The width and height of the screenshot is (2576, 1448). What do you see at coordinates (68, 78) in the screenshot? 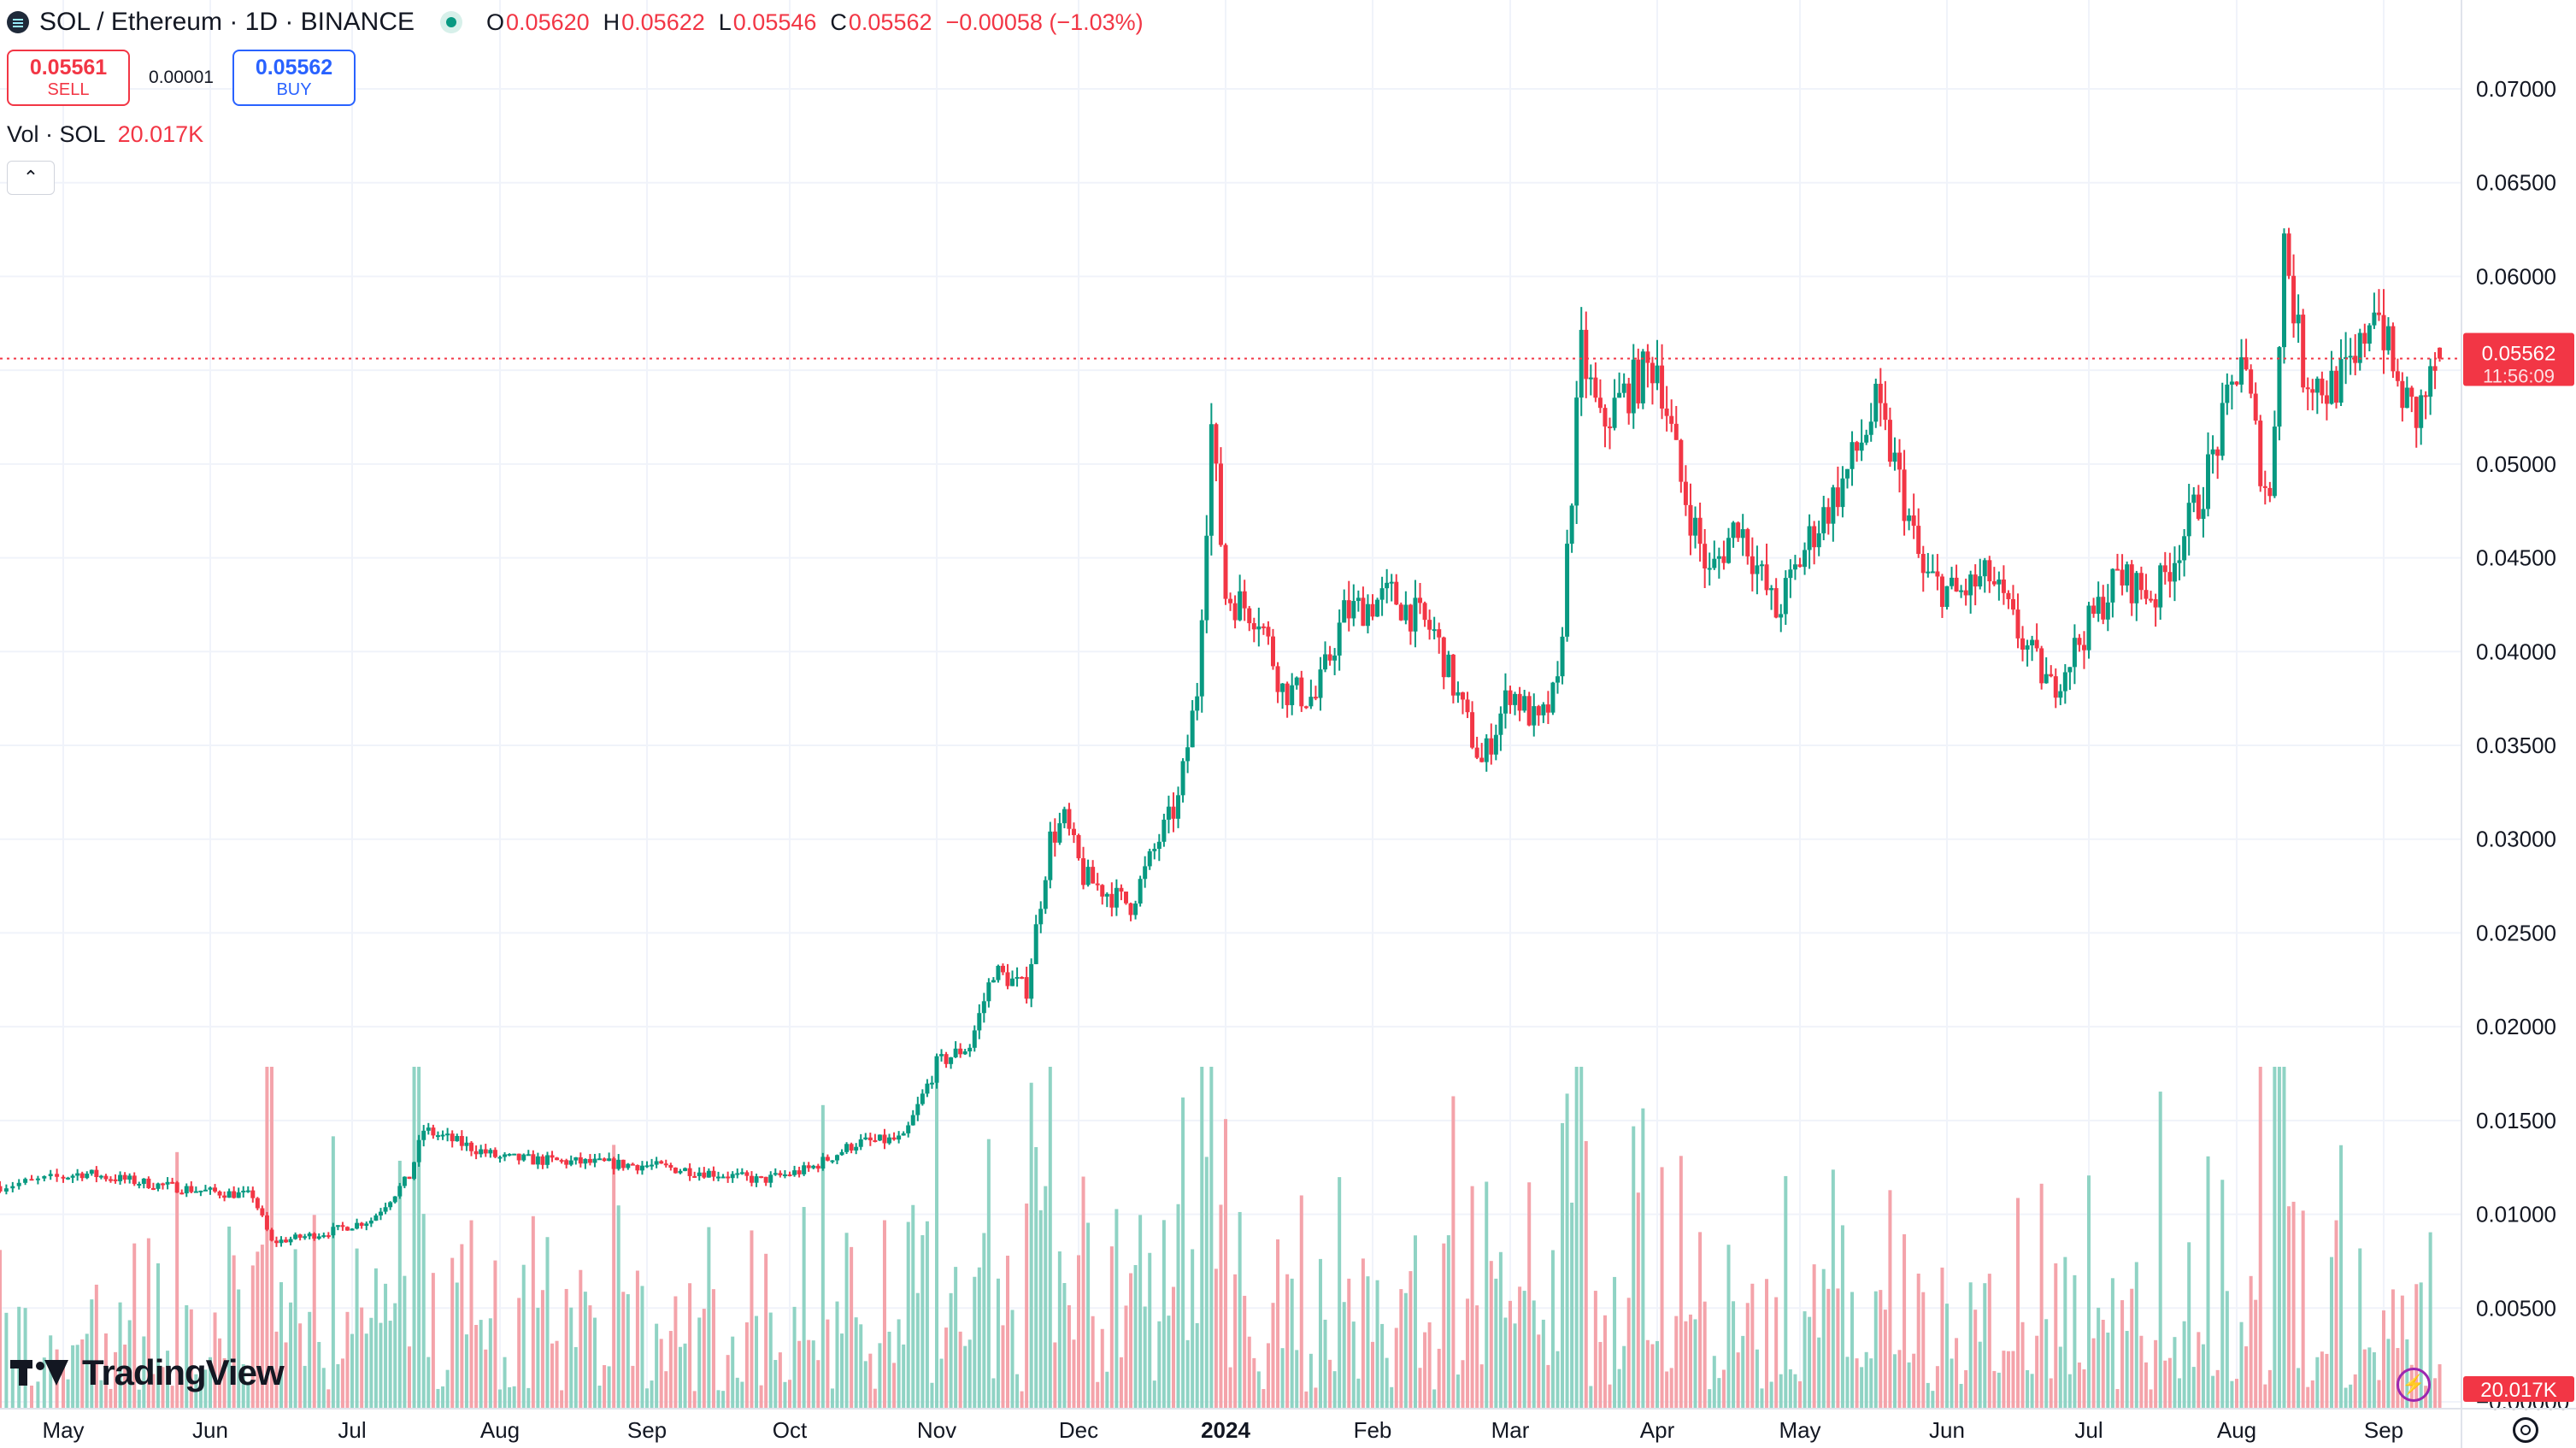
I see `sell-button: 0.05561 SELL` at bounding box center [68, 78].